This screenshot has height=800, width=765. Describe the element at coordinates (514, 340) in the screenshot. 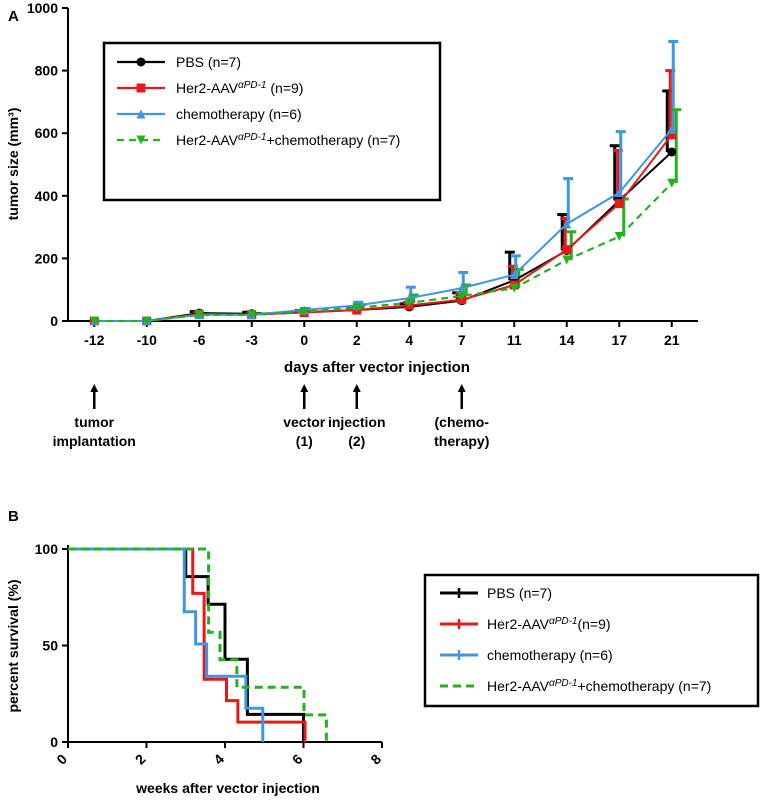

I see `x-tick-label-a: 11` at that location.